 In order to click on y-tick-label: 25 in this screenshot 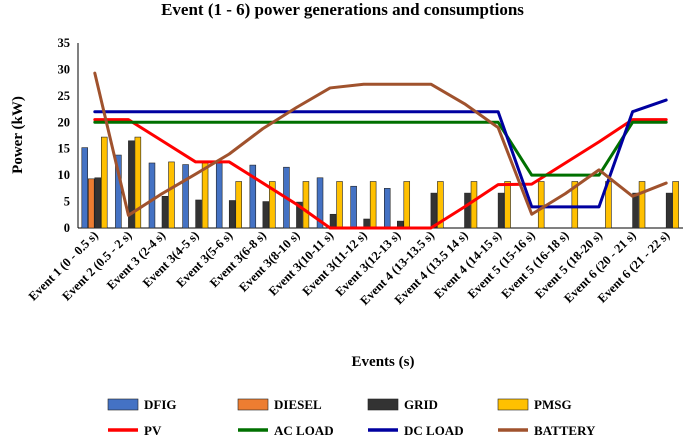, I will do `click(64, 96)`.